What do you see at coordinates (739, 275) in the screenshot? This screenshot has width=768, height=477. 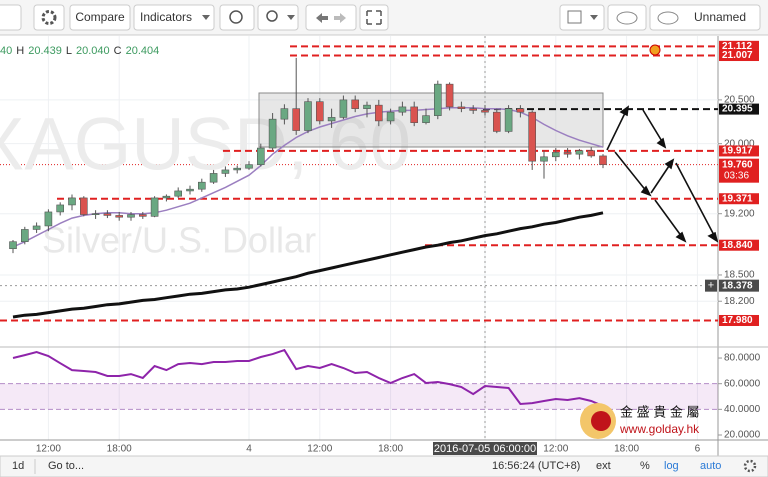 I see `y-tick-label: 18.500` at bounding box center [739, 275].